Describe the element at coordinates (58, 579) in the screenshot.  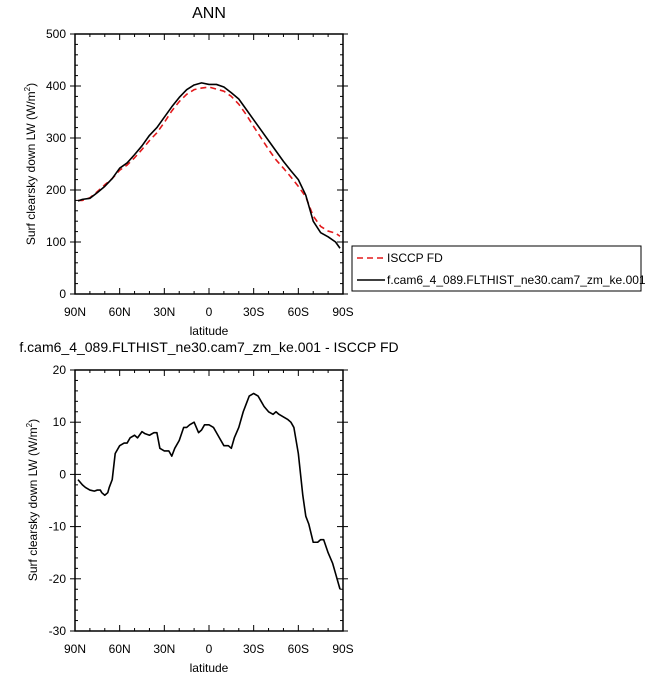
I see `y-tick-label: -20` at that location.